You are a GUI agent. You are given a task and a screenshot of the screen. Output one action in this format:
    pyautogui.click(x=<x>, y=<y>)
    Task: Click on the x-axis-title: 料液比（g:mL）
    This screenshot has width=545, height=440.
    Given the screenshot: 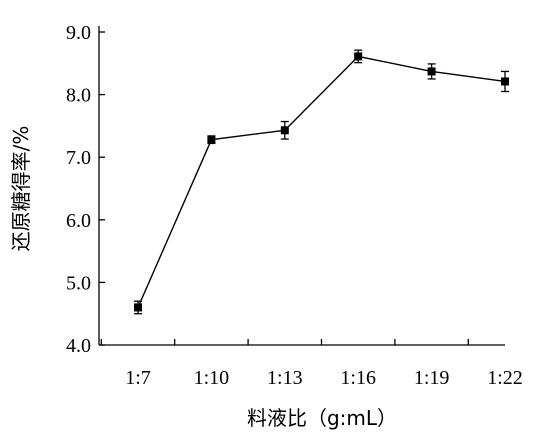 What is the action you would take?
    pyautogui.click(x=322, y=418)
    